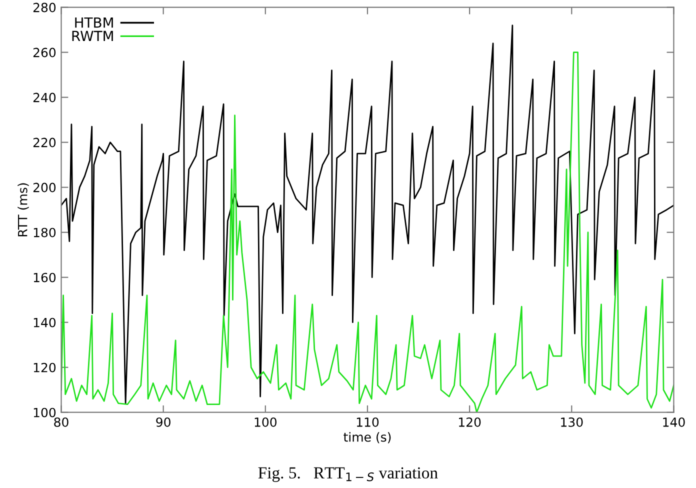 This screenshot has width=696, height=488. Describe the element at coordinates (23, 209) in the screenshot. I see `y-axis-title: RTT (ms)` at that location.